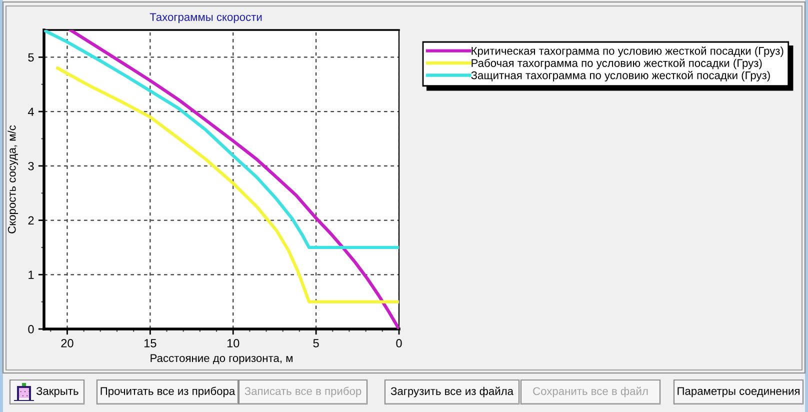 The image size is (808, 412). Describe the element at coordinates (31, 220) in the screenshot. I see `y-tick-label: 2` at that location.